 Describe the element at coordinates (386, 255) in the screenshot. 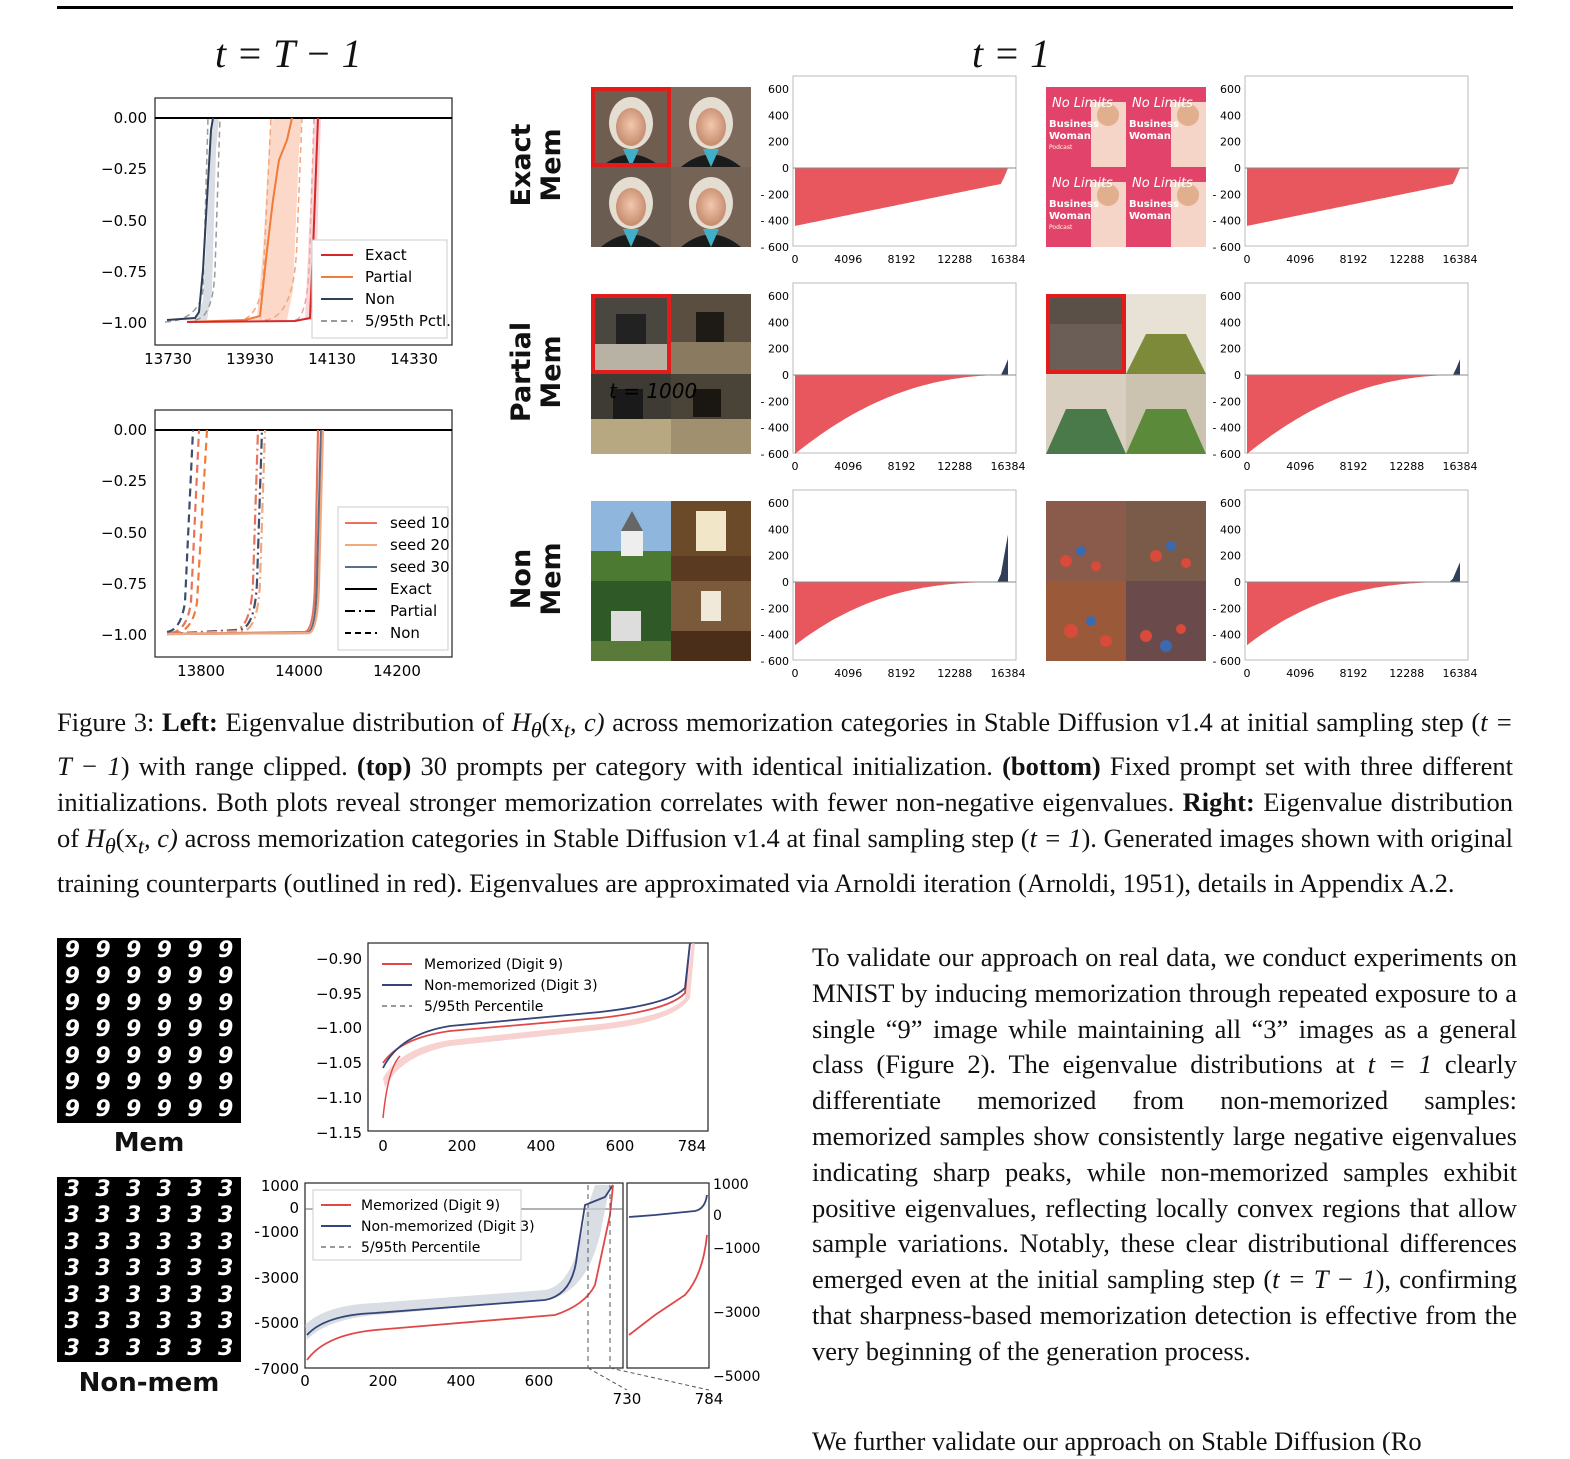

I see `legend-label: Exact` at that location.